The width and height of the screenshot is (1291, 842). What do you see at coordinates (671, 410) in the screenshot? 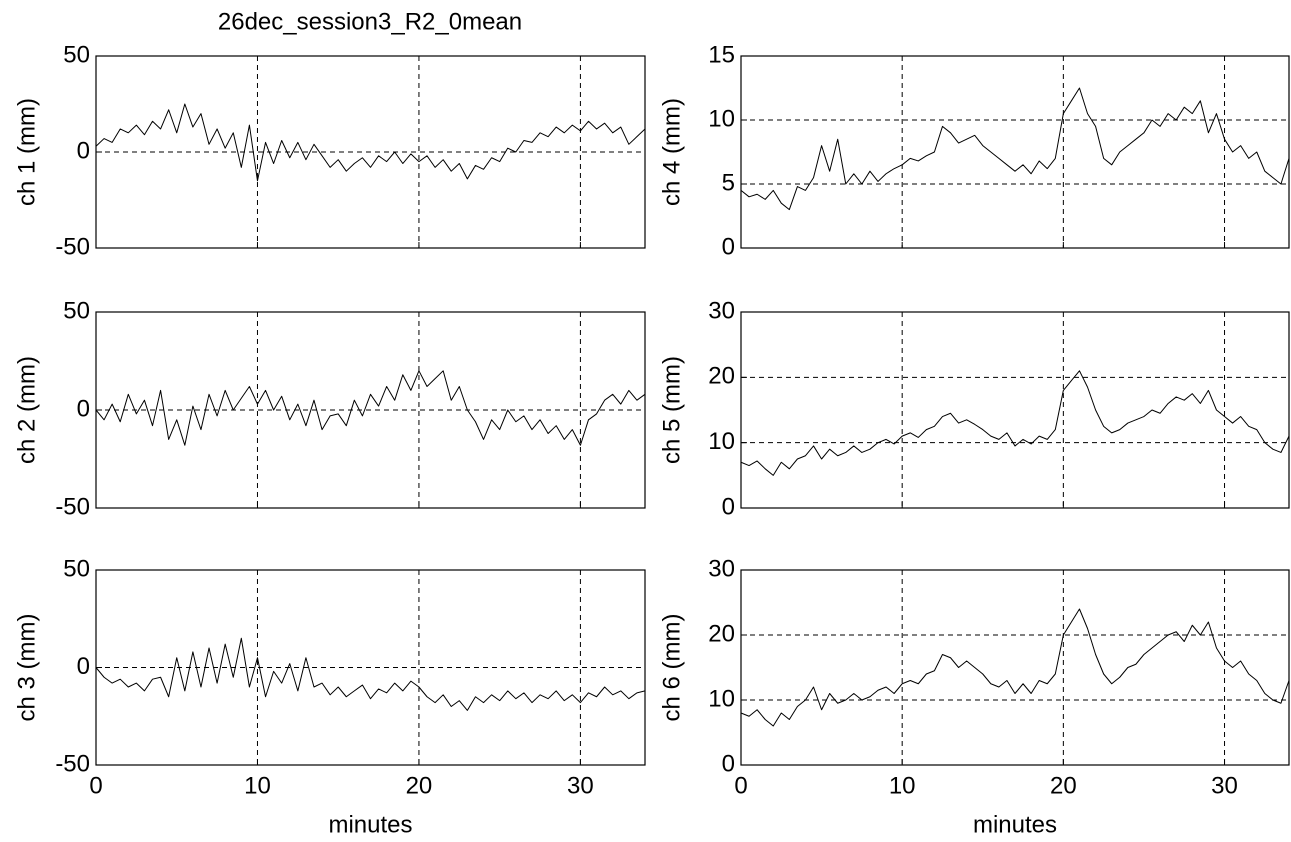
I see `y-axis-label: ch 5 (mm)` at bounding box center [671, 410].